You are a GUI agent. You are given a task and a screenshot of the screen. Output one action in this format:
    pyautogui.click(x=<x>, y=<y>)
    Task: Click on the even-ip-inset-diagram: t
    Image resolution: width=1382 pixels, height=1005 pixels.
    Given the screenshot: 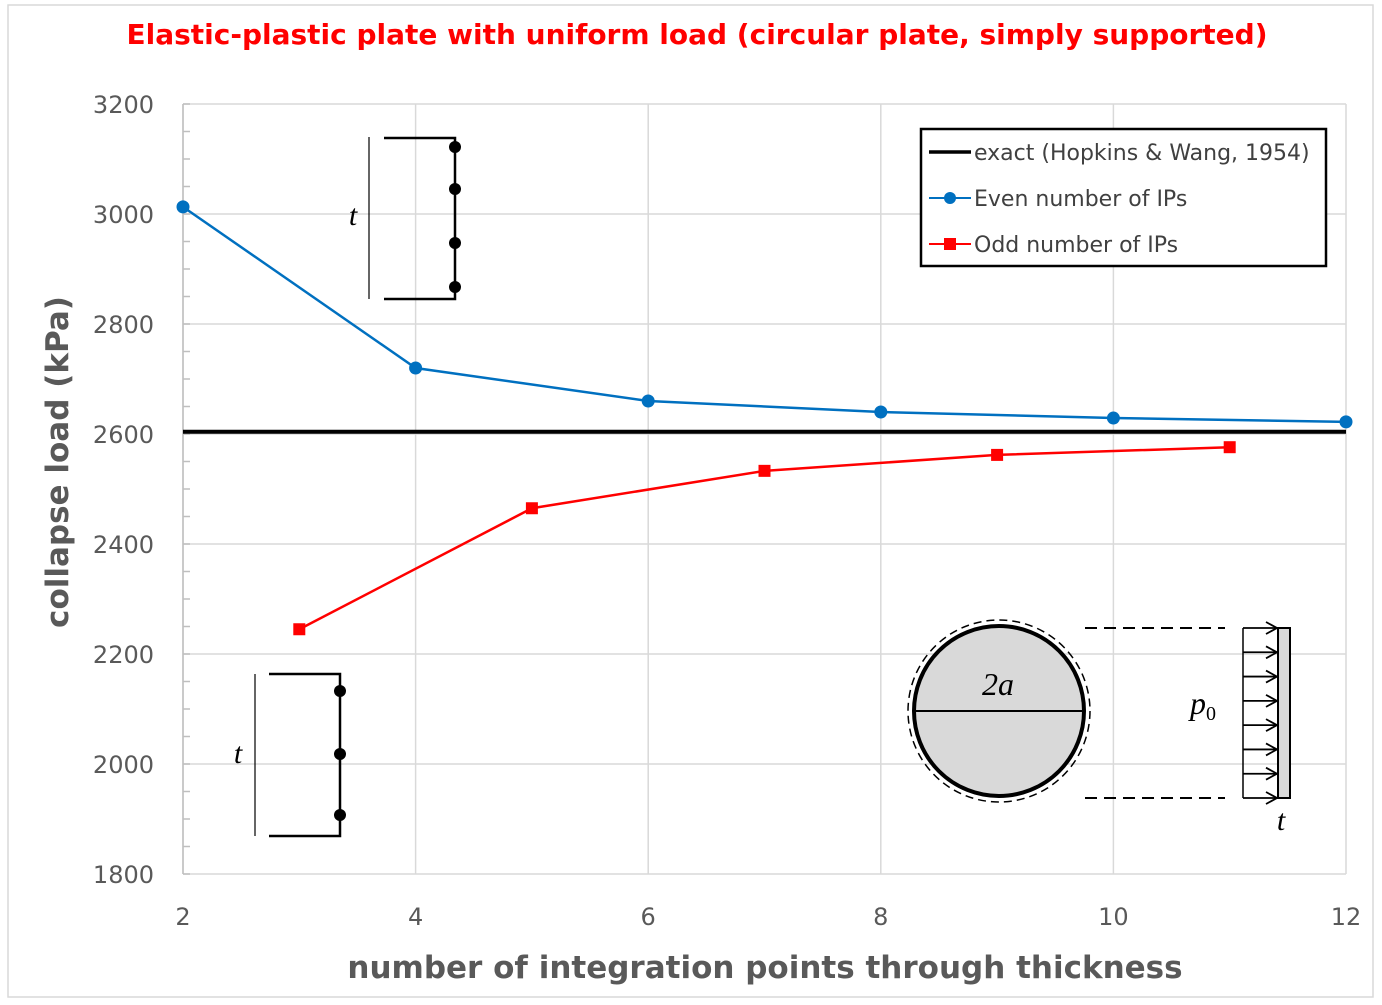 What is the action you would take?
    pyautogui.click(x=405, y=218)
    